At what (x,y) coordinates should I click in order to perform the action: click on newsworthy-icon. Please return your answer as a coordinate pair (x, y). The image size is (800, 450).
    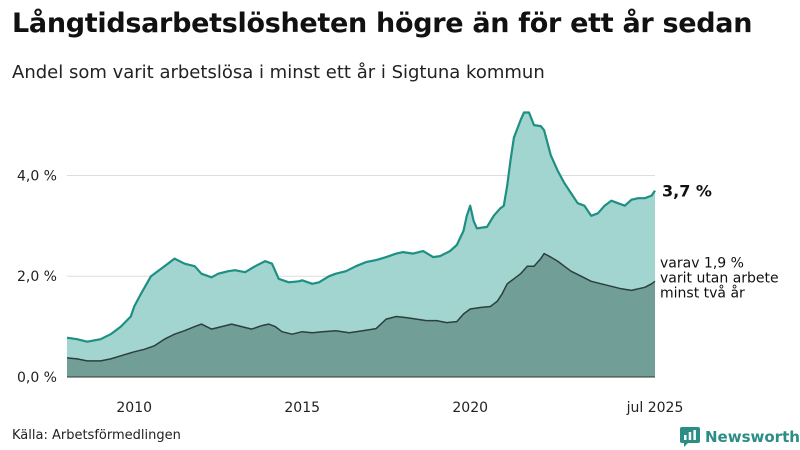
    Looking at the image, I should click on (690, 437).